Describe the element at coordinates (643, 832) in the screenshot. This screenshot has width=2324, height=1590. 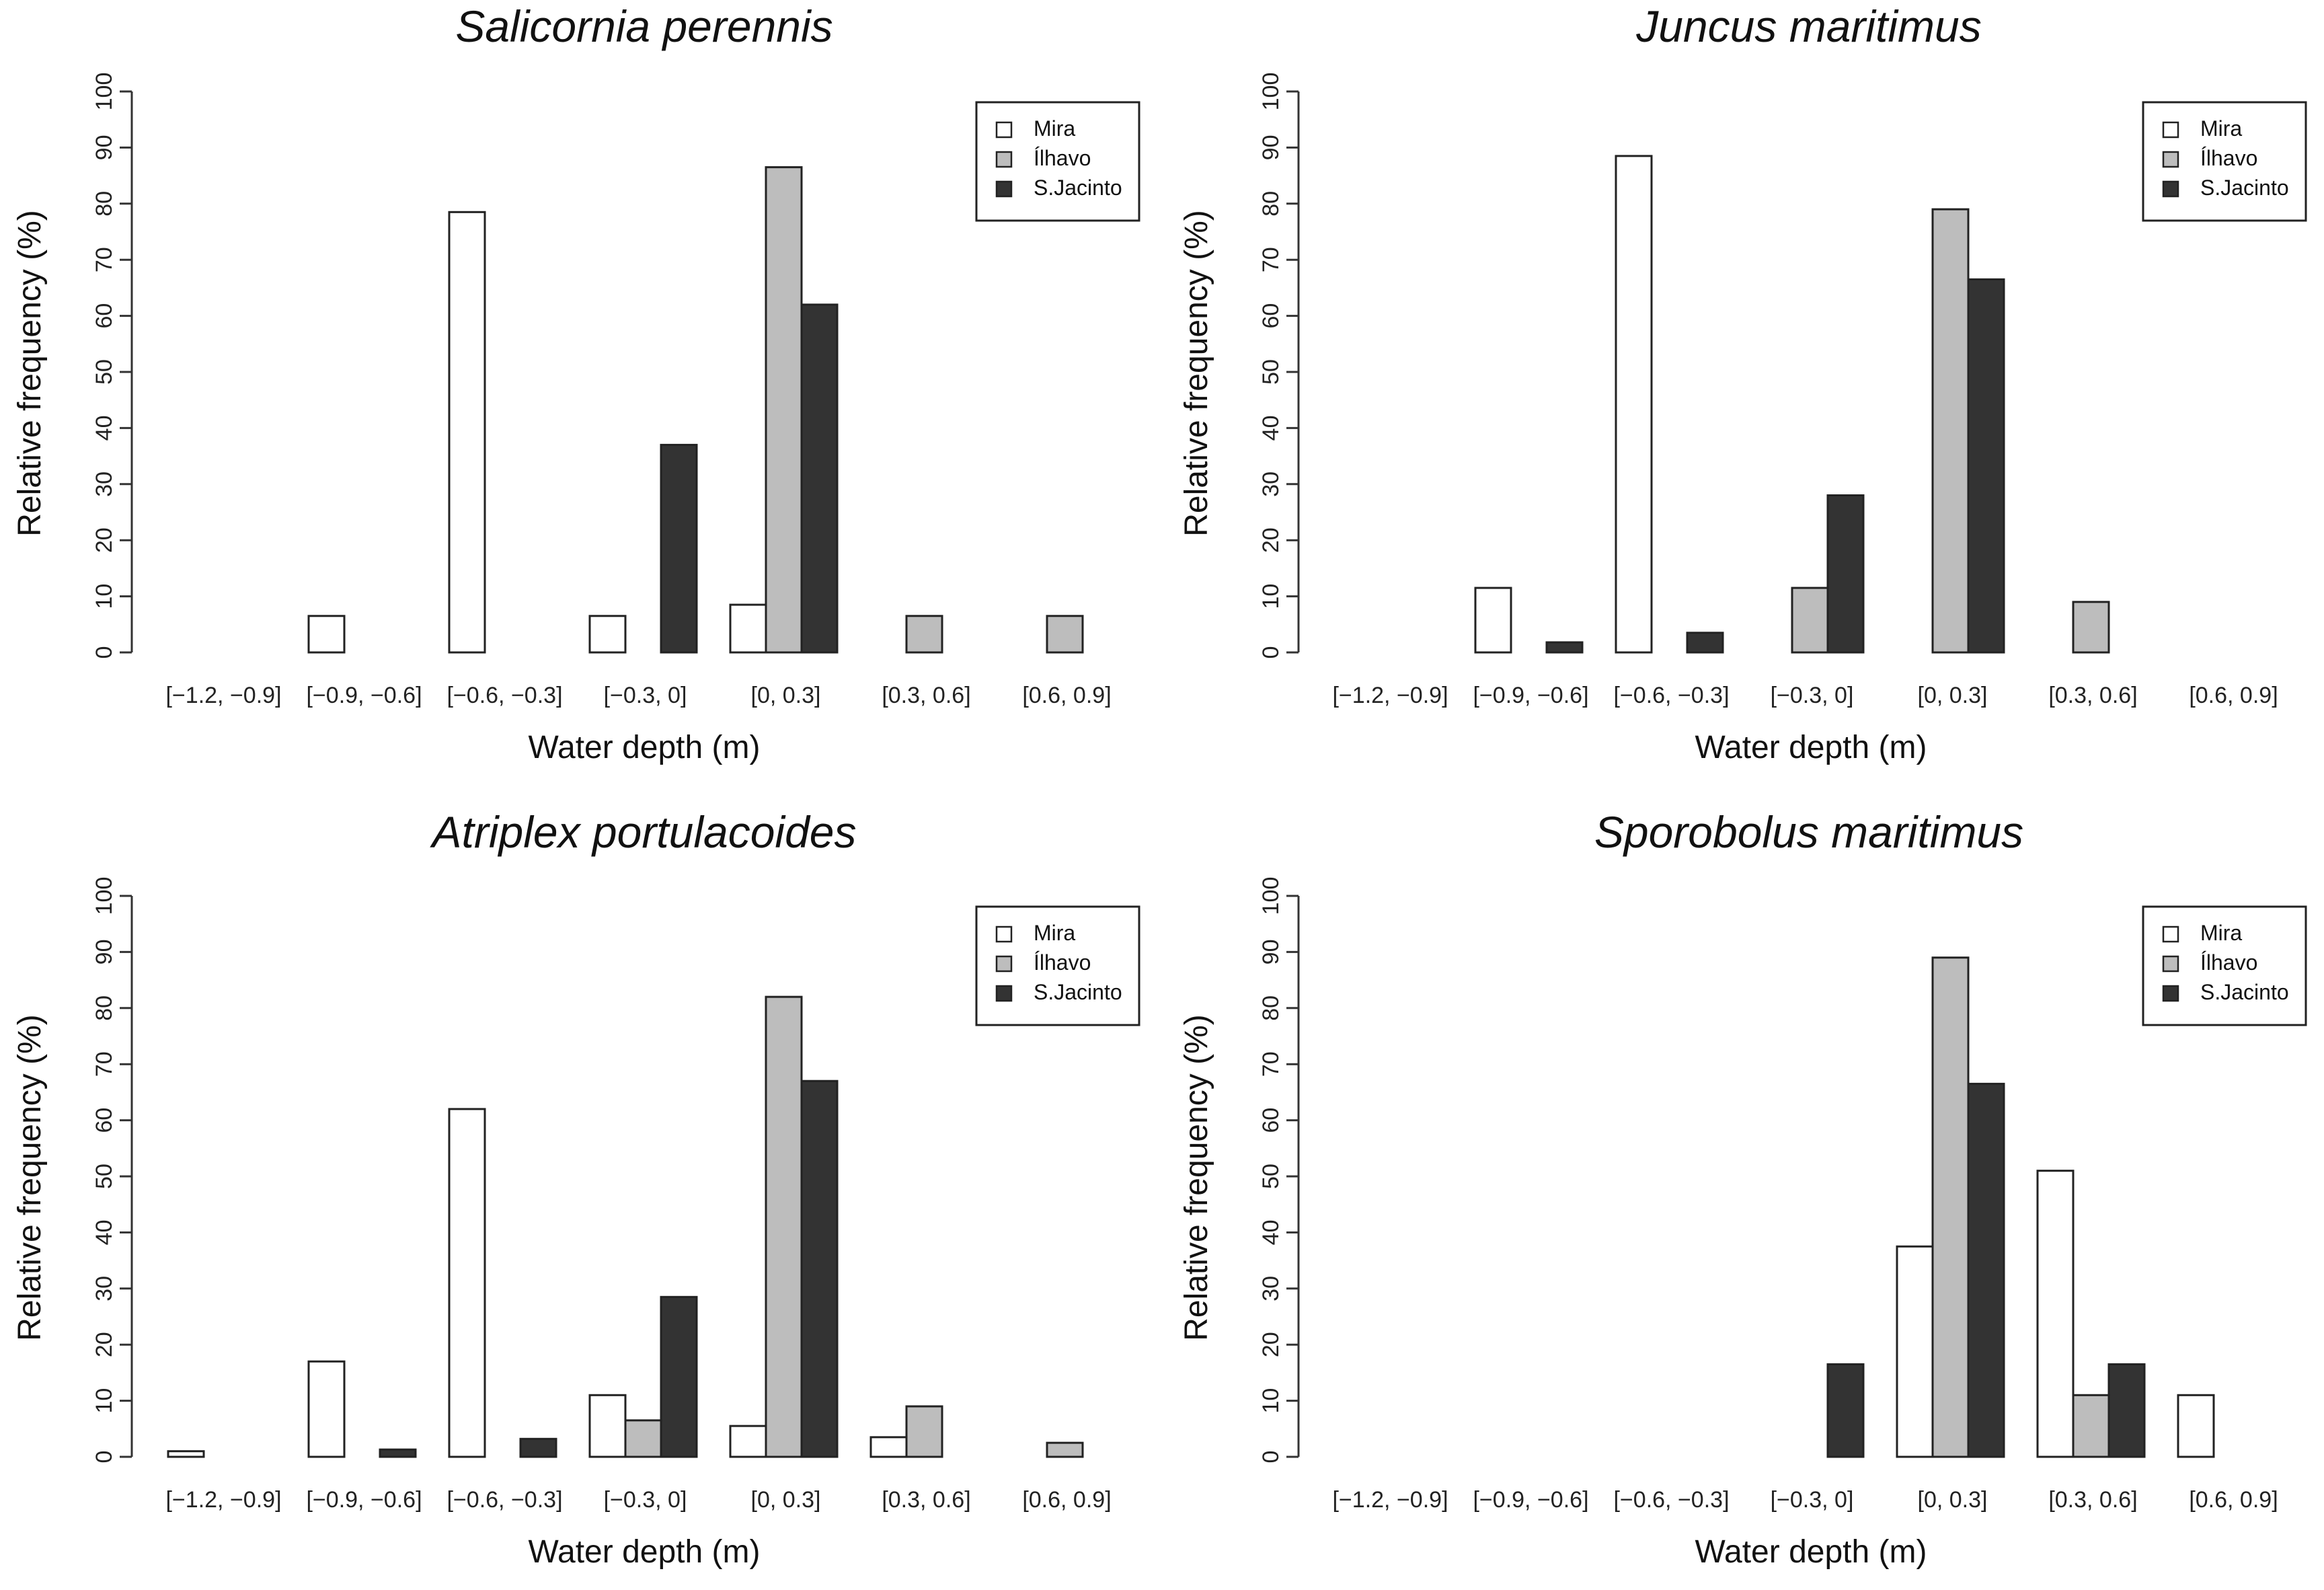
I see `chart-title: Atriplex portulacoides` at that location.